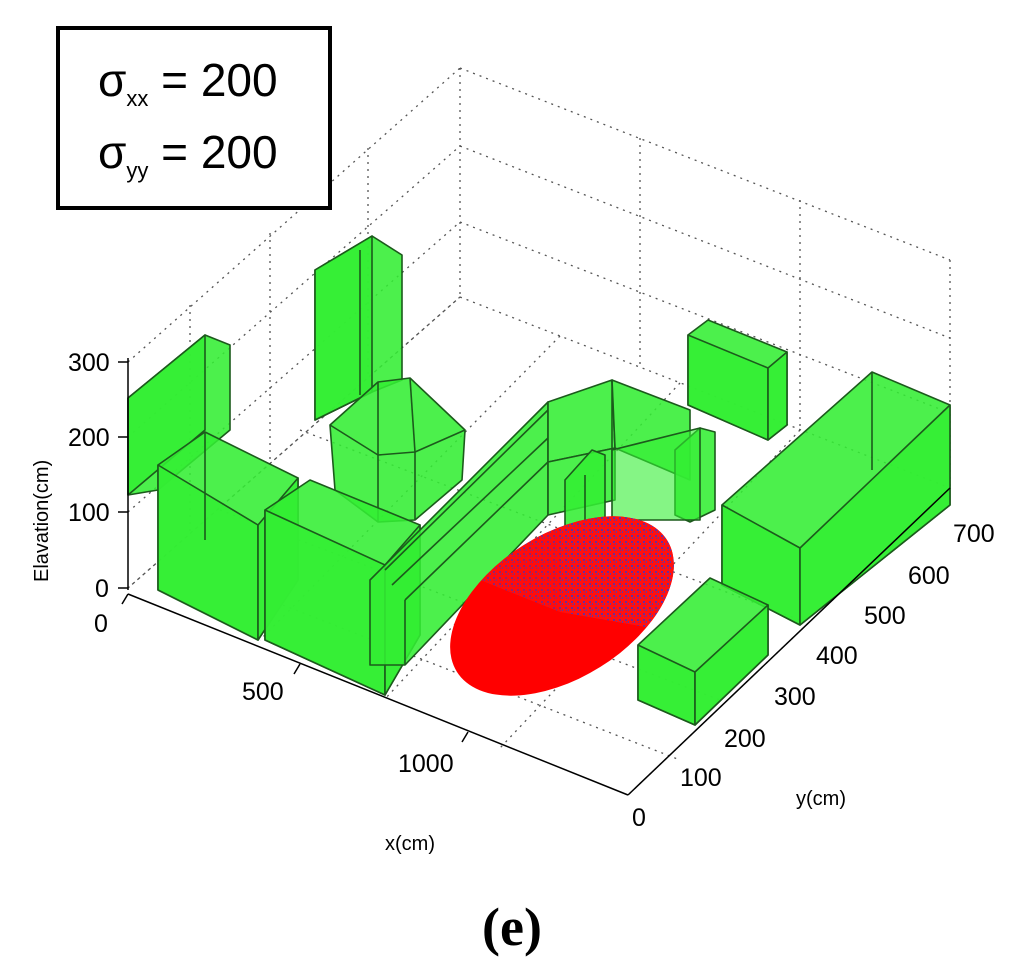 This screenshot has height=971, width=1024. I want to click on building-front-right, so click(703, 651).